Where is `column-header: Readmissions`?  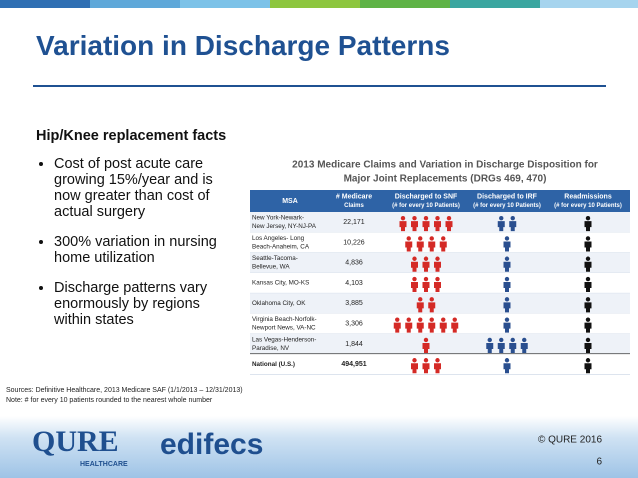 column-header: Readmissions is located at coordinates (588, 196).